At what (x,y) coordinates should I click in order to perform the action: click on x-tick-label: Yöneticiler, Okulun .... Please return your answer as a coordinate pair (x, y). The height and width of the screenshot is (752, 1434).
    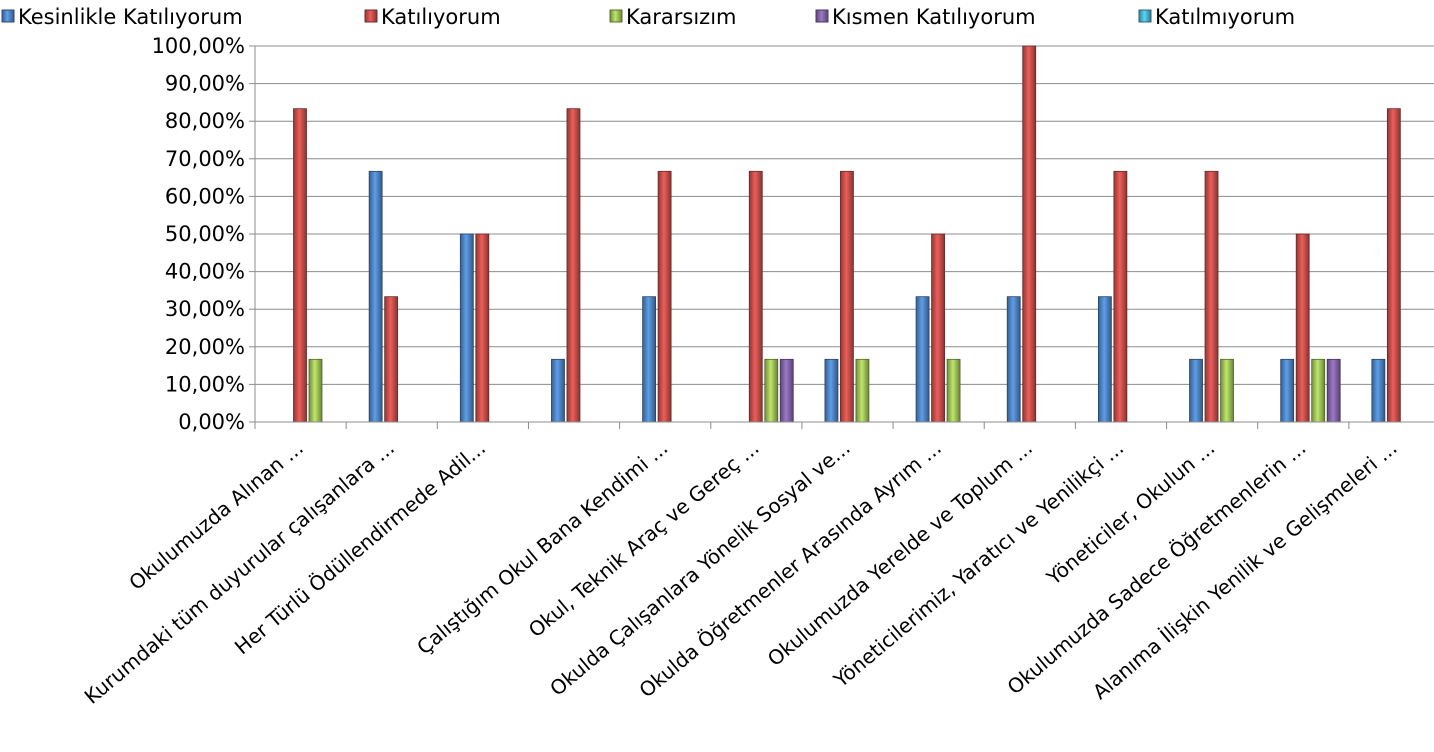
    Looking at the image, I should click on (1130, 512).